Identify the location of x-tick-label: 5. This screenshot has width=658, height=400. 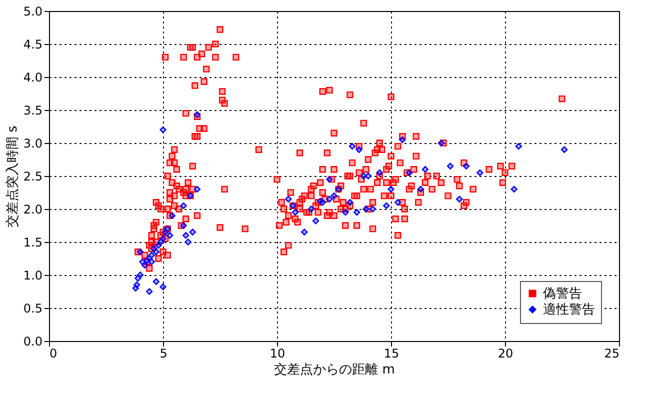
(164, 353).